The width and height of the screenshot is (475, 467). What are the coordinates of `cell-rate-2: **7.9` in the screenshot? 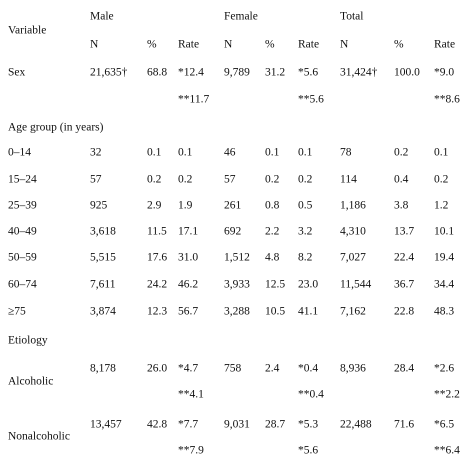 It's located at (191, 451).